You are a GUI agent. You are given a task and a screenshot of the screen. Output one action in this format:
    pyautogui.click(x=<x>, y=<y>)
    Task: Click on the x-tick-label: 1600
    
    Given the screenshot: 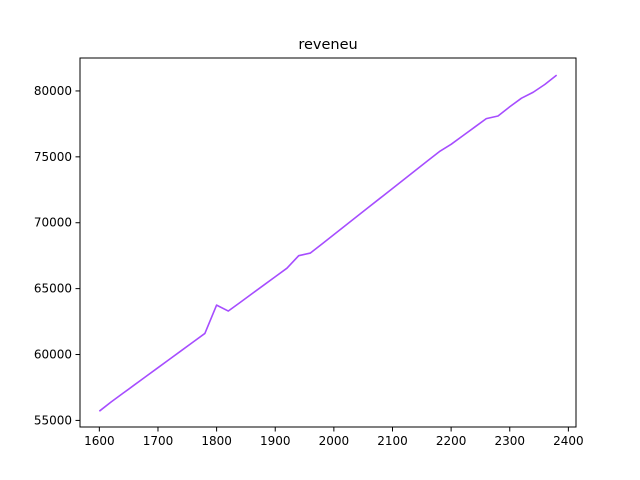 What is the action you would take?
    pyautogui.click(x=99, y=441)
    